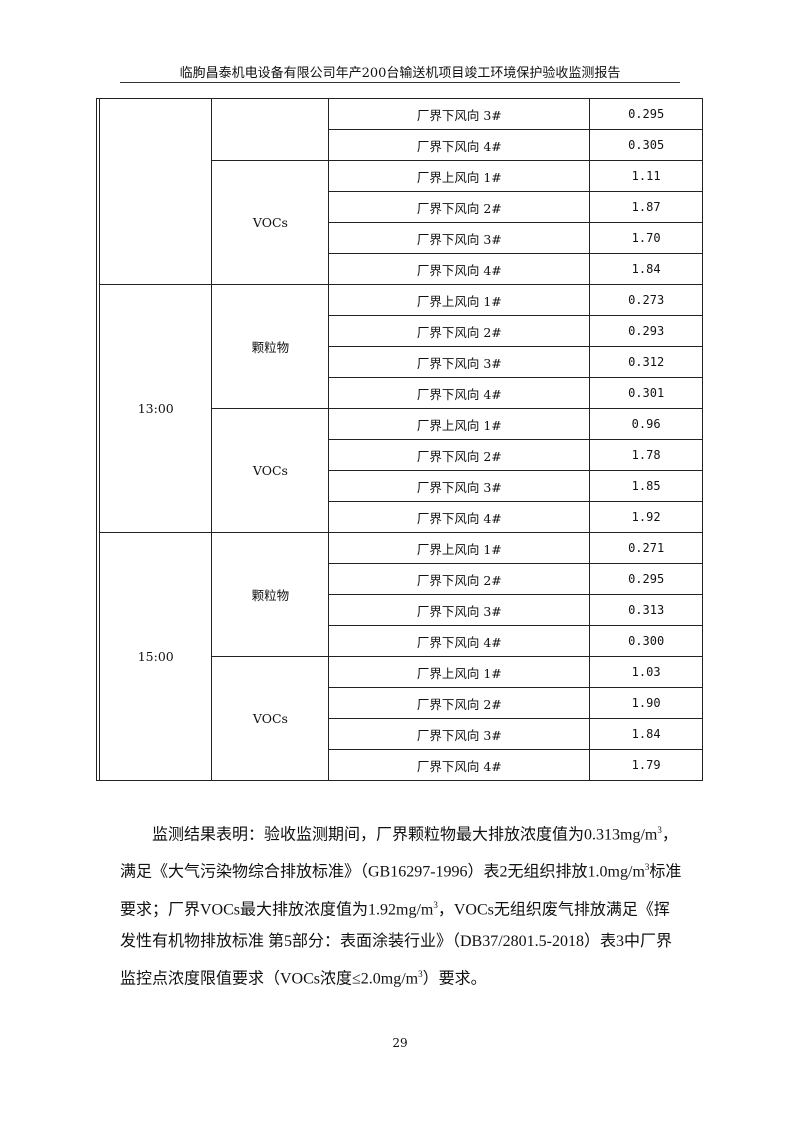 The height and width of the screenshot is (1131, 800). I want to click on value-cell: 1.90, so click(646, 703).